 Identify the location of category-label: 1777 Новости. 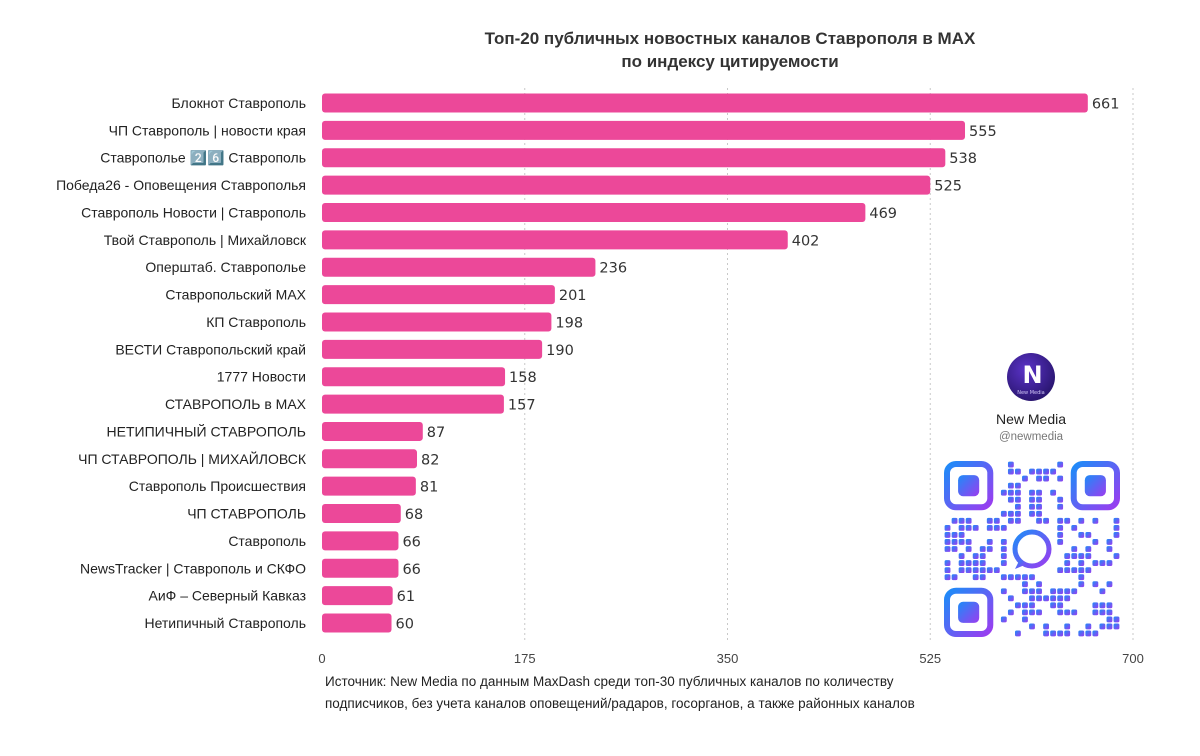
(261, 377).